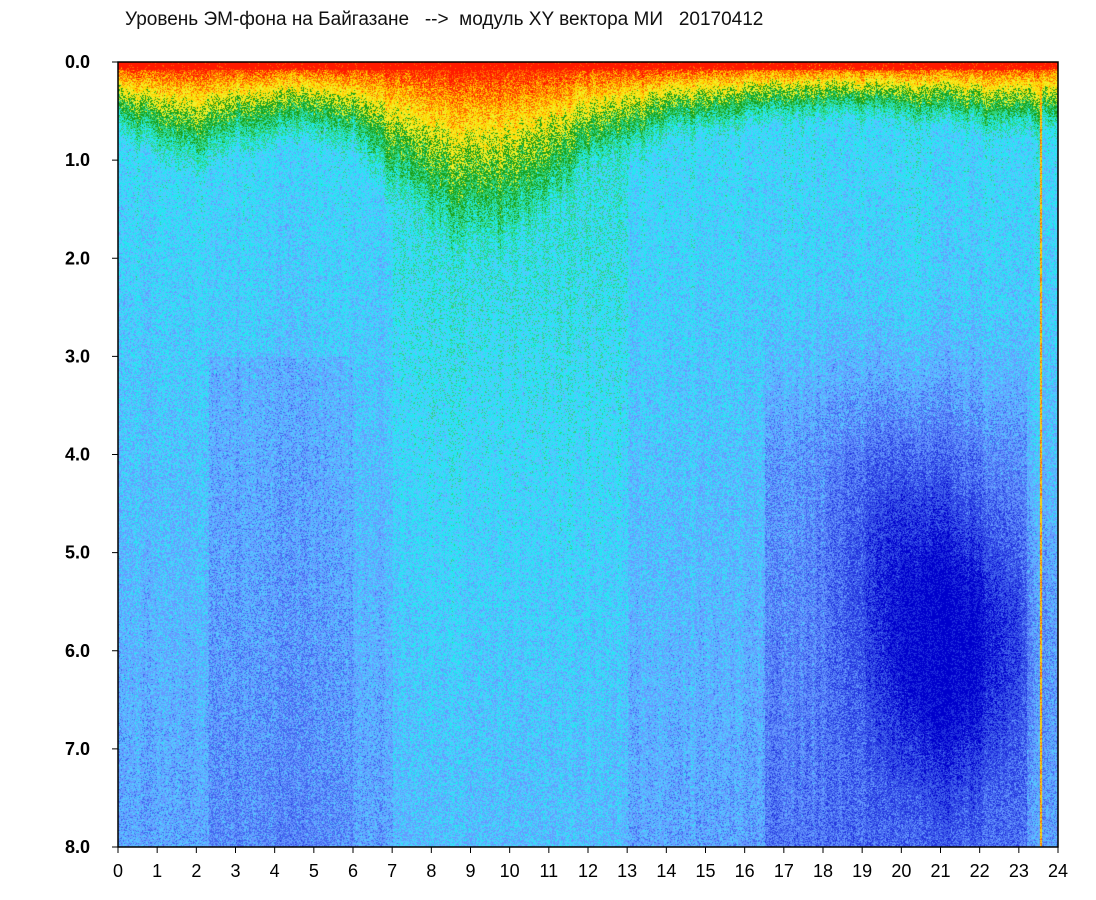  What do you see at coordinates (940, 871) in the screenshot?
I see `x-tick-label: 21` at bounding box center [940, 871].